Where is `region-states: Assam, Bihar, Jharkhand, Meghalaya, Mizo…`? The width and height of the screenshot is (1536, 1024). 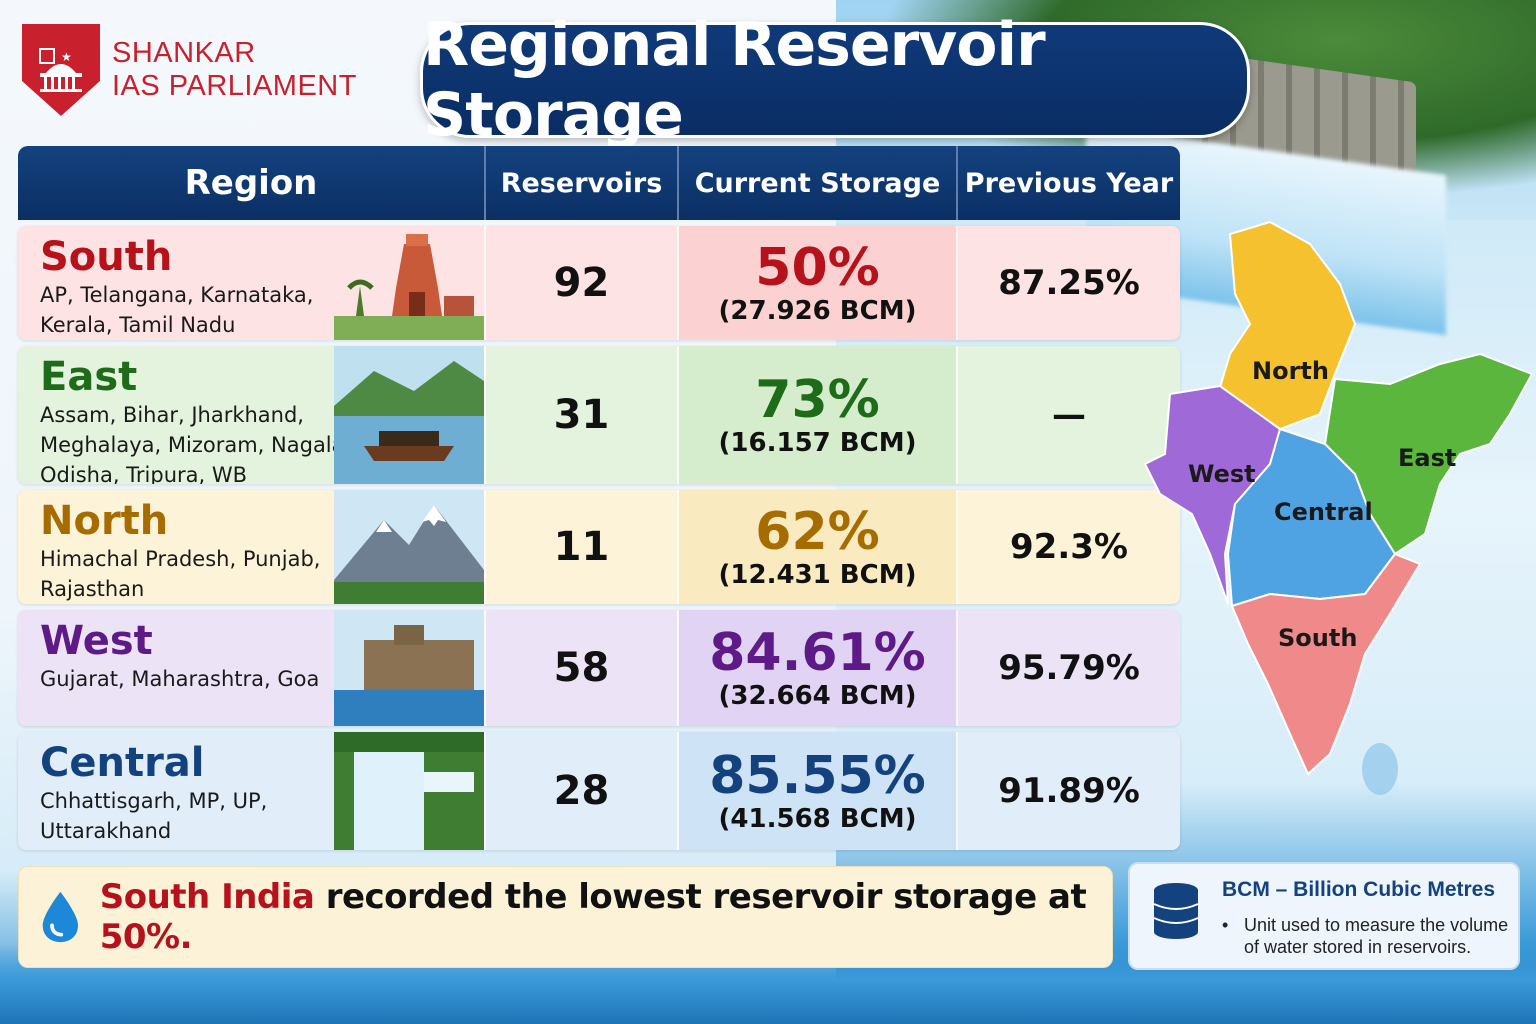 region-states: Assam, Bihar, Jharkhand, Meghalaya, Mizo… is located at coordinates (209, 443).